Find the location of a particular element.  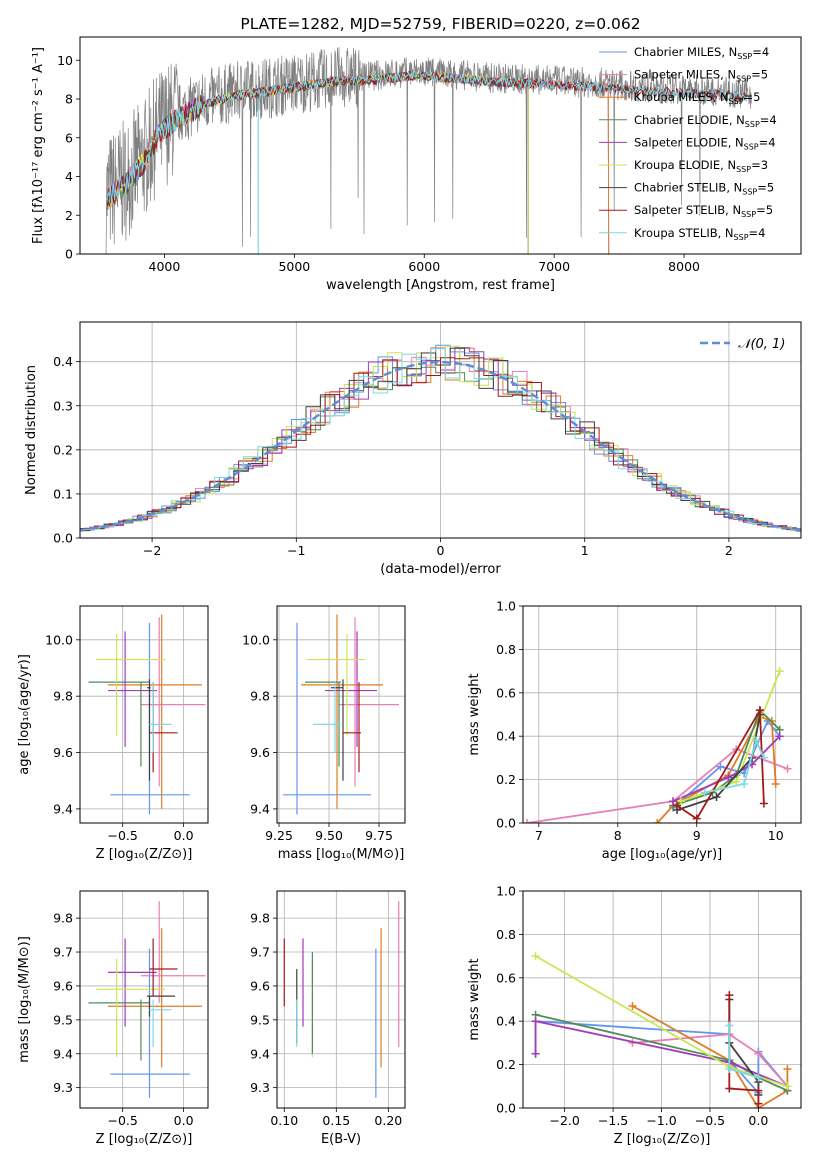

legend-label: Kroupa MILES, NSSP=5 is located at coordinates (697, 98).